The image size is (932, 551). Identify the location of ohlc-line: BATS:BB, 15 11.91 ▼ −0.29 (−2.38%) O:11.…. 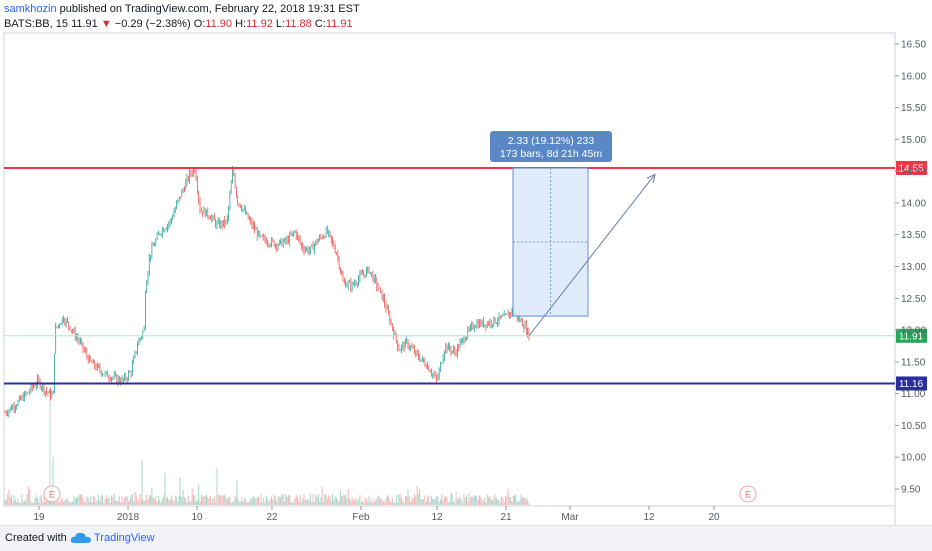
(464, 24).